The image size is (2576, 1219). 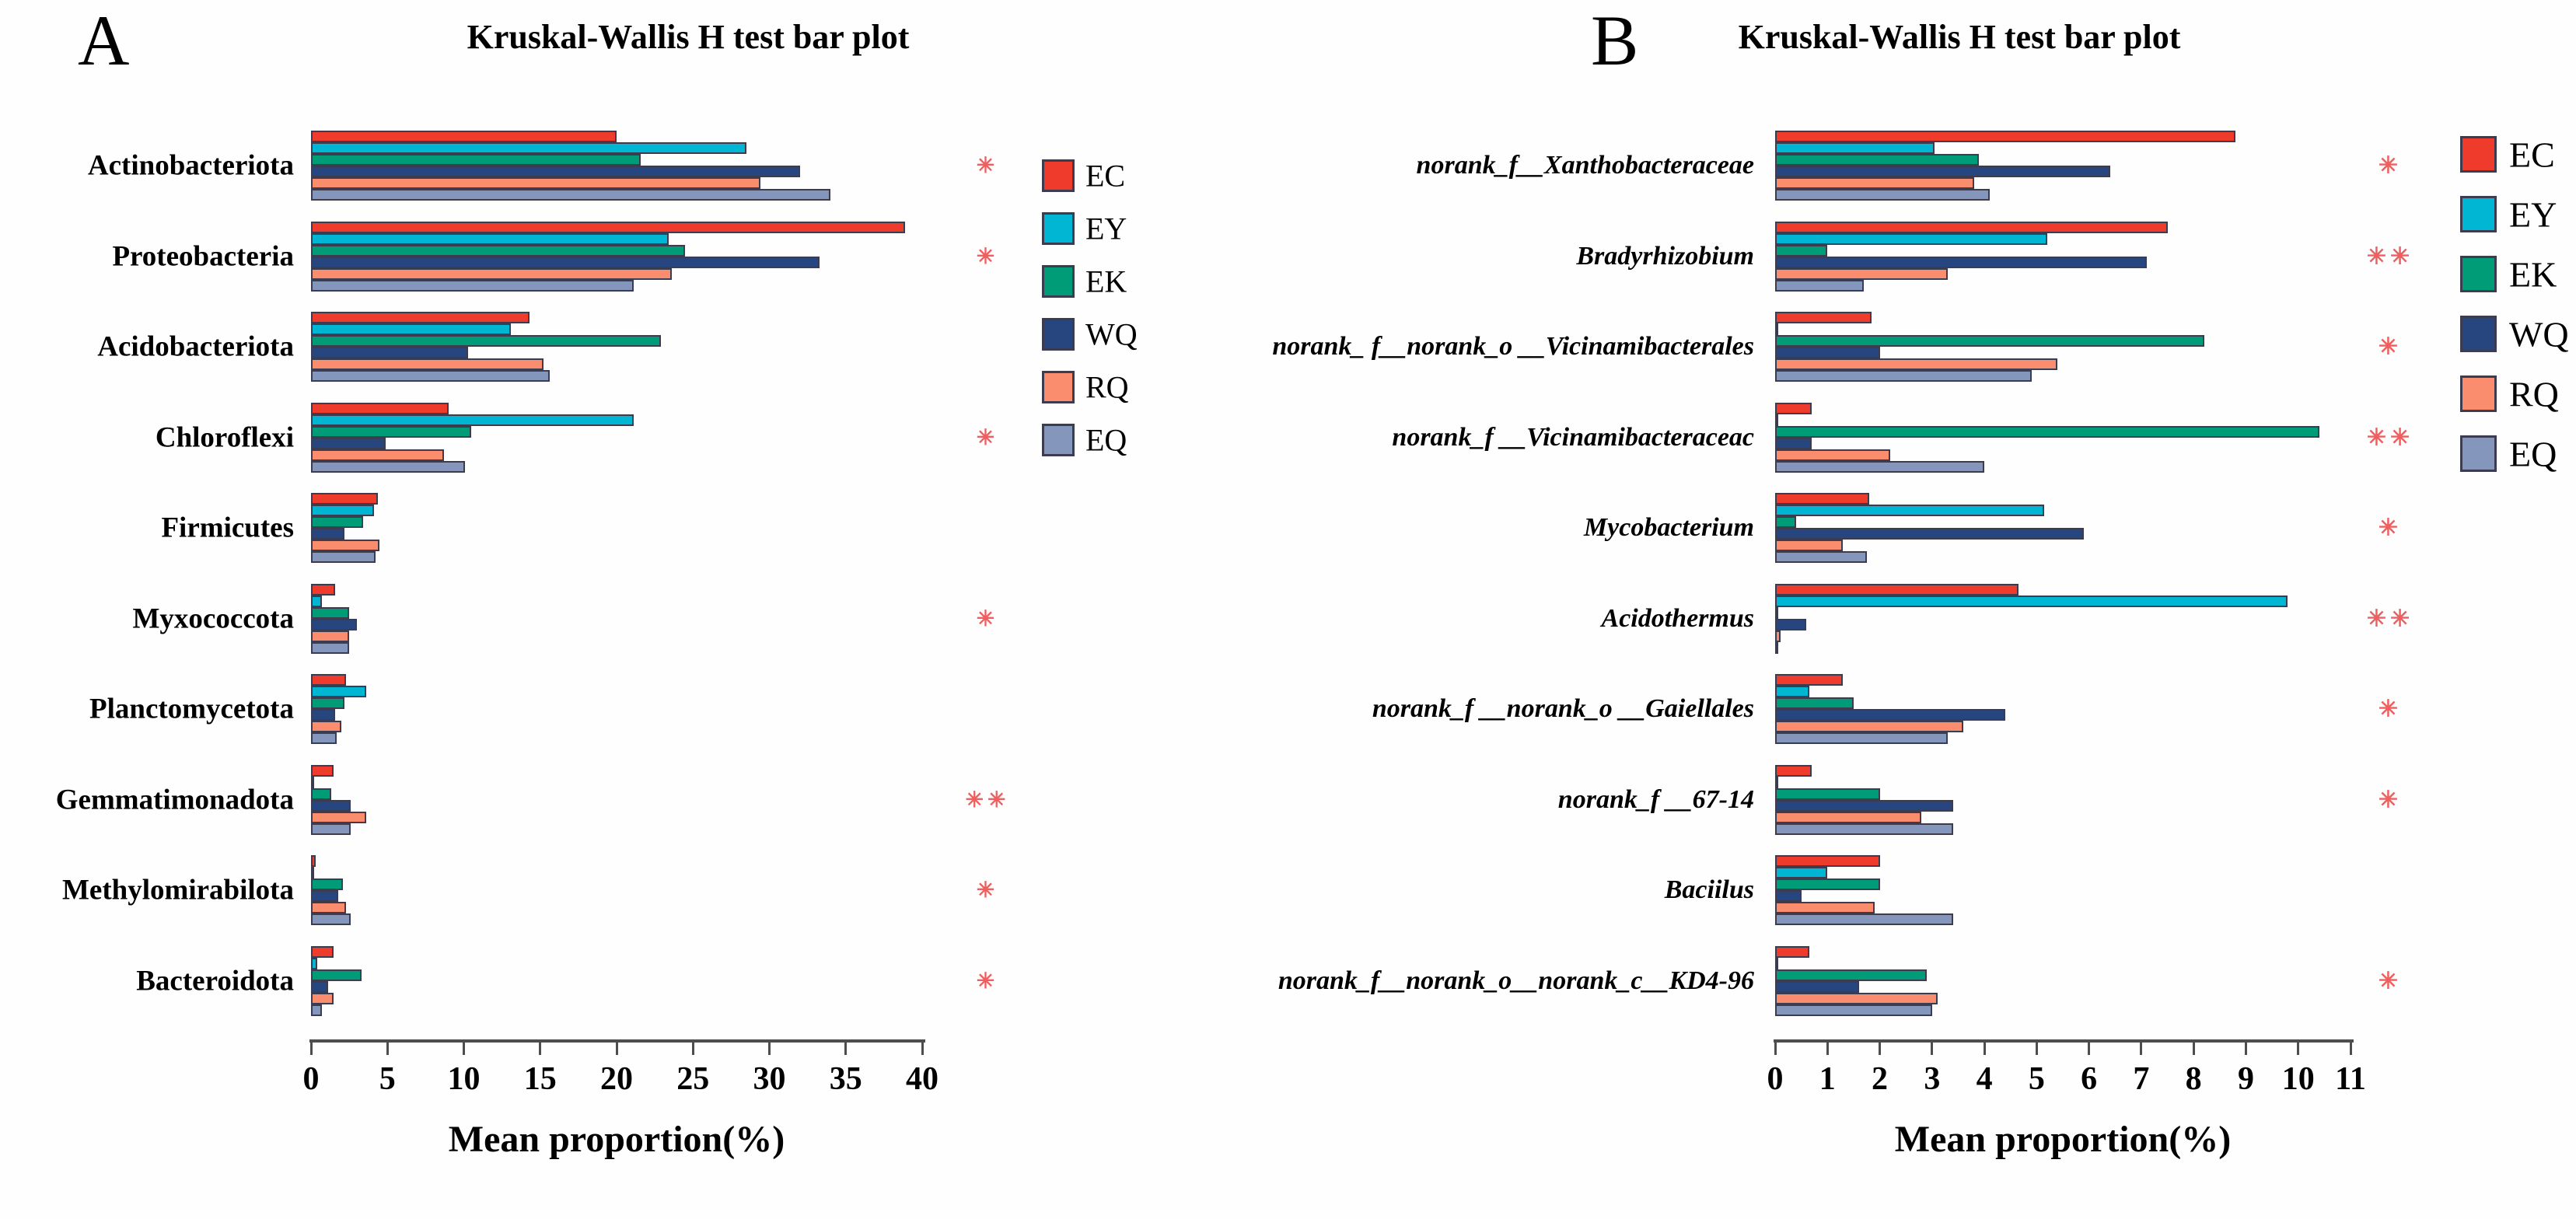 I want to click on x-axis-tick-label: 10, so click(x=2298, y=1079).